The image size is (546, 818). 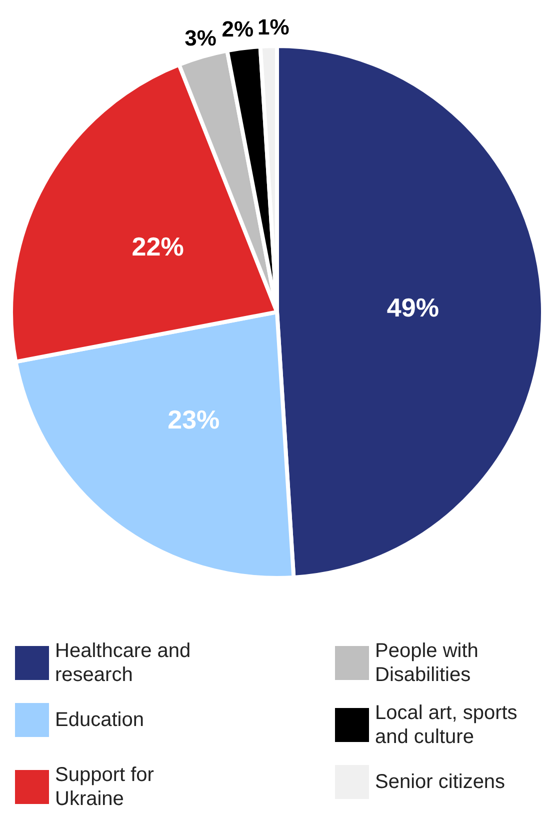 What do you see at coordinates (429, 663) in the screenshot?
I see `legend-label: People with Disabilities` at bounding box center [429, 663].